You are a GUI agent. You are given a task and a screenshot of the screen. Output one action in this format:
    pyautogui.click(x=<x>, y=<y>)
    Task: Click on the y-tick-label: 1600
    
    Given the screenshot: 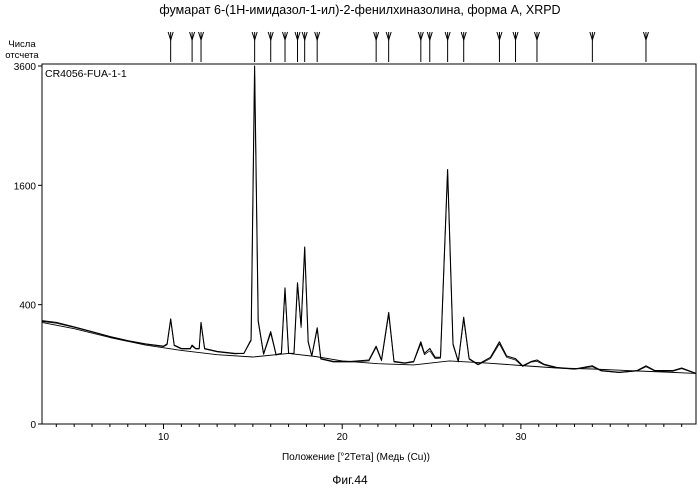 What is the action you would take?
    pyautogui.click(x=25, y=186)
    